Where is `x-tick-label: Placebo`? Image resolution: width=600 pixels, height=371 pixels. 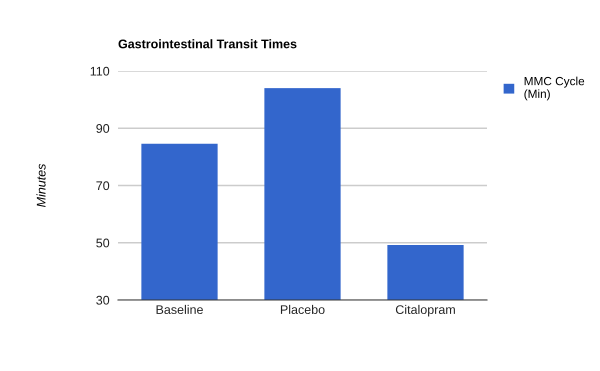 x-tick-label: Placebo is located at coordinates (302, 309).